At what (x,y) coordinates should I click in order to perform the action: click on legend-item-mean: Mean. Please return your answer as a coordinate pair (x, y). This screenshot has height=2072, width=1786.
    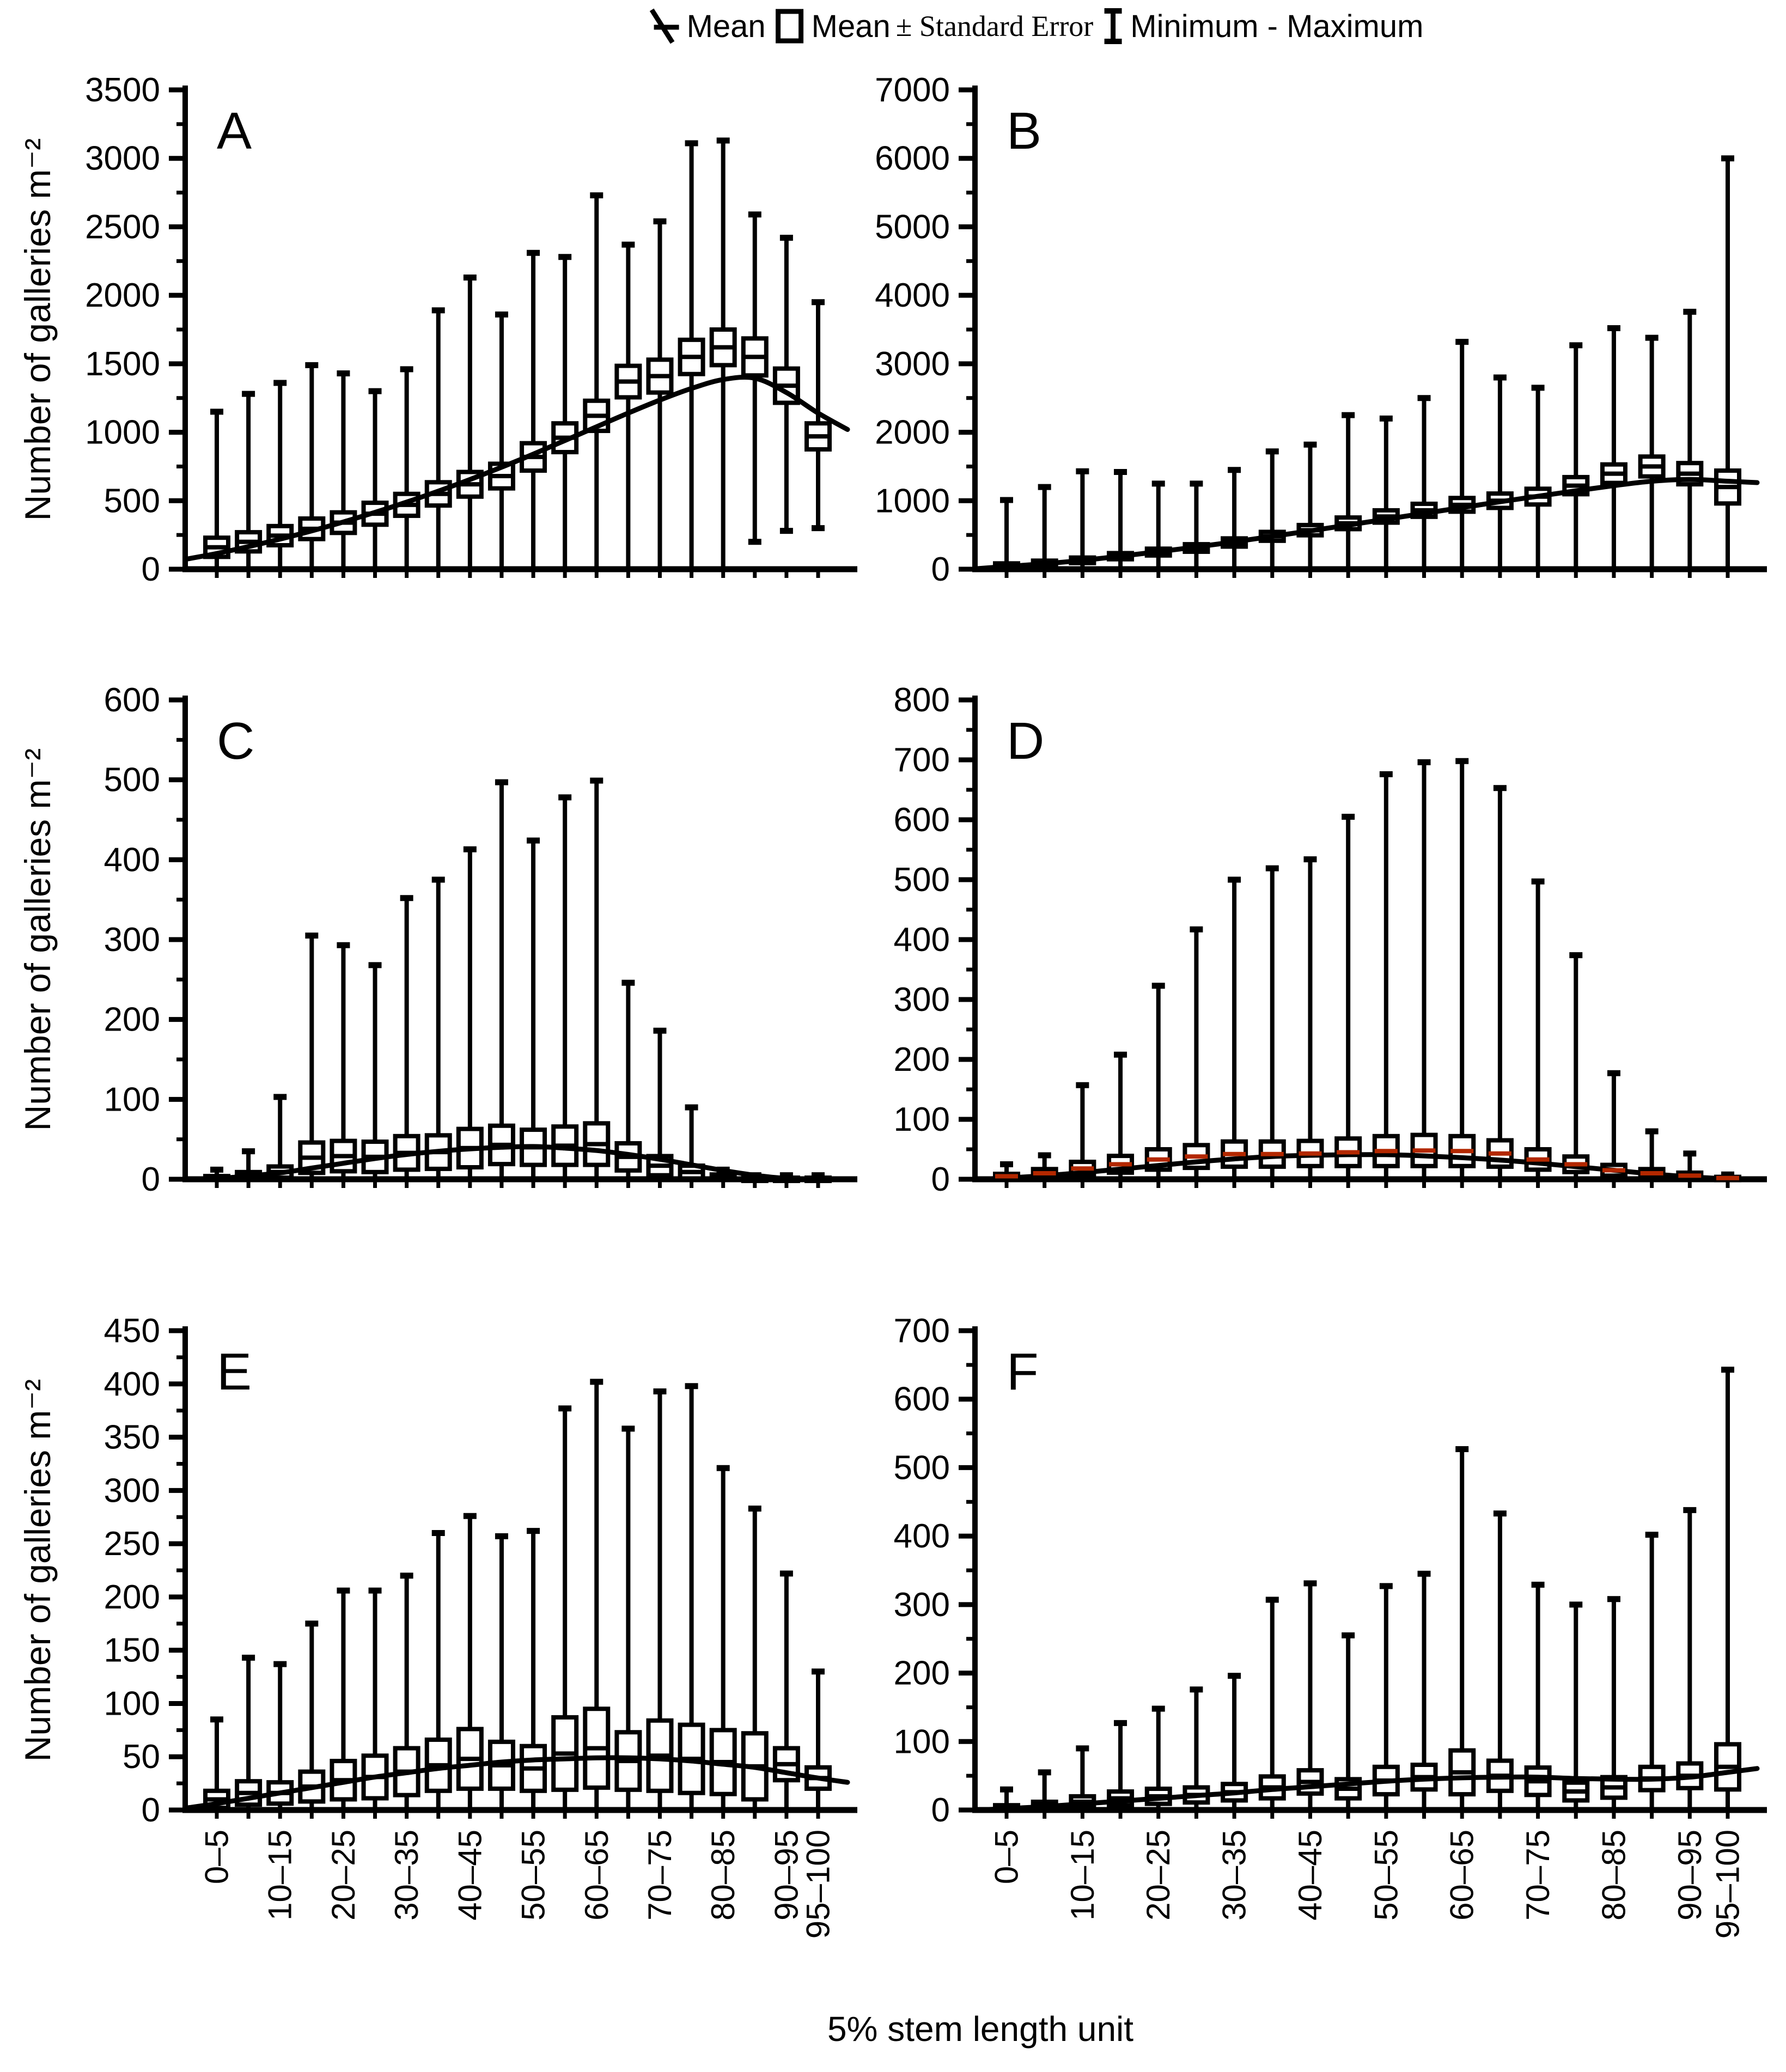
    Looking at the image, I should click on (706, 26).